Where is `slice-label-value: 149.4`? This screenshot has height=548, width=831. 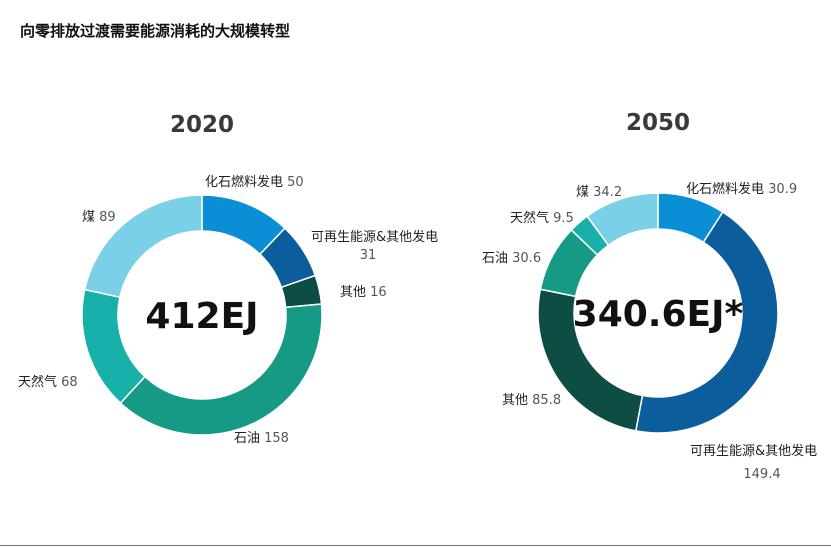
slice-label-value: 149.4 is located at coordinates (761, 474).